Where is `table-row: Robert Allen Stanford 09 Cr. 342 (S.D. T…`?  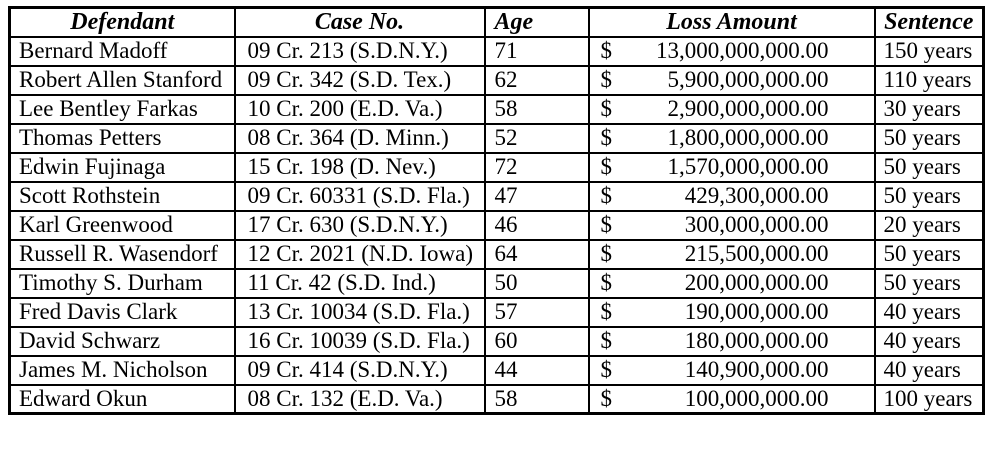
table-row: Robert Allen Stanford 09 Cr. 342 (S.D. T… is located at coordinates (496, 80).